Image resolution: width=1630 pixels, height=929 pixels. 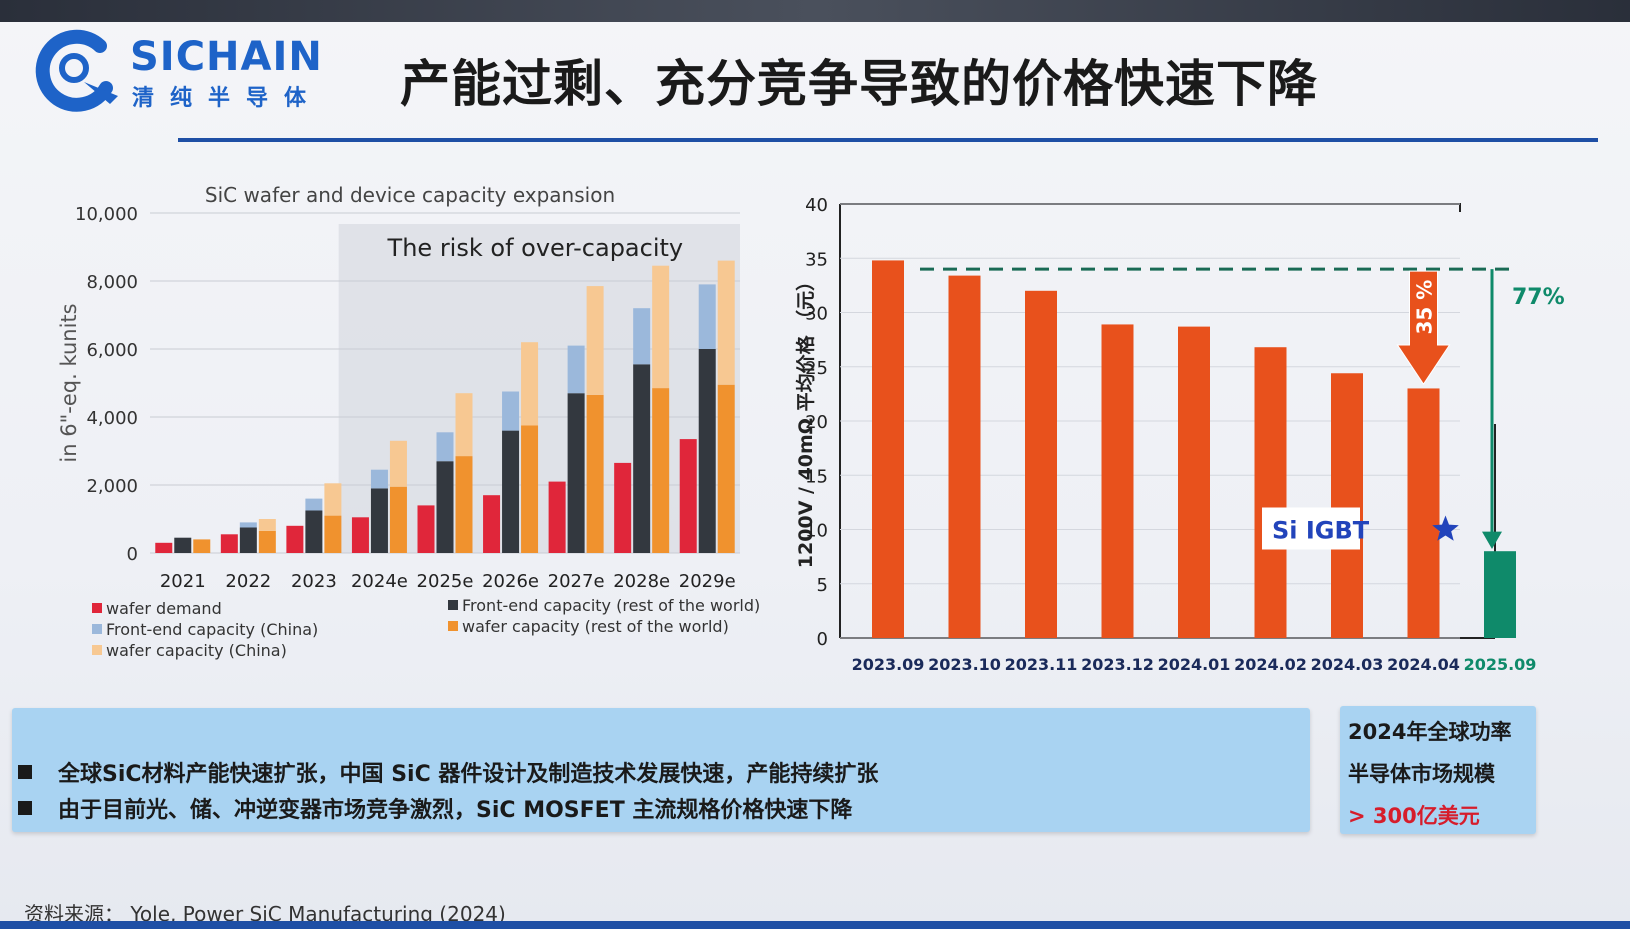 What do you see at coordinates (69, 382) in the screenshot?
I see `y-axis-label: in 6"-eq. kunits` at bounding box center [69, 382].